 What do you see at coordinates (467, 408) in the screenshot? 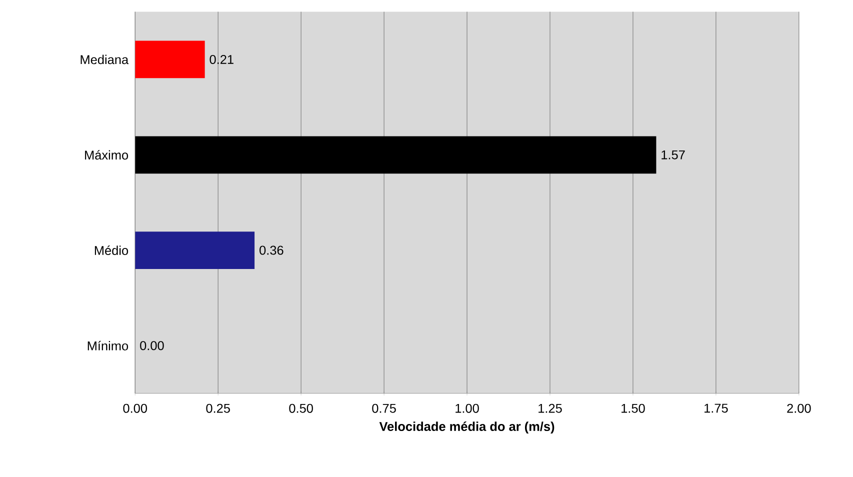
I see `x-tick-label: 1.00` at bounding box center [467, 408].